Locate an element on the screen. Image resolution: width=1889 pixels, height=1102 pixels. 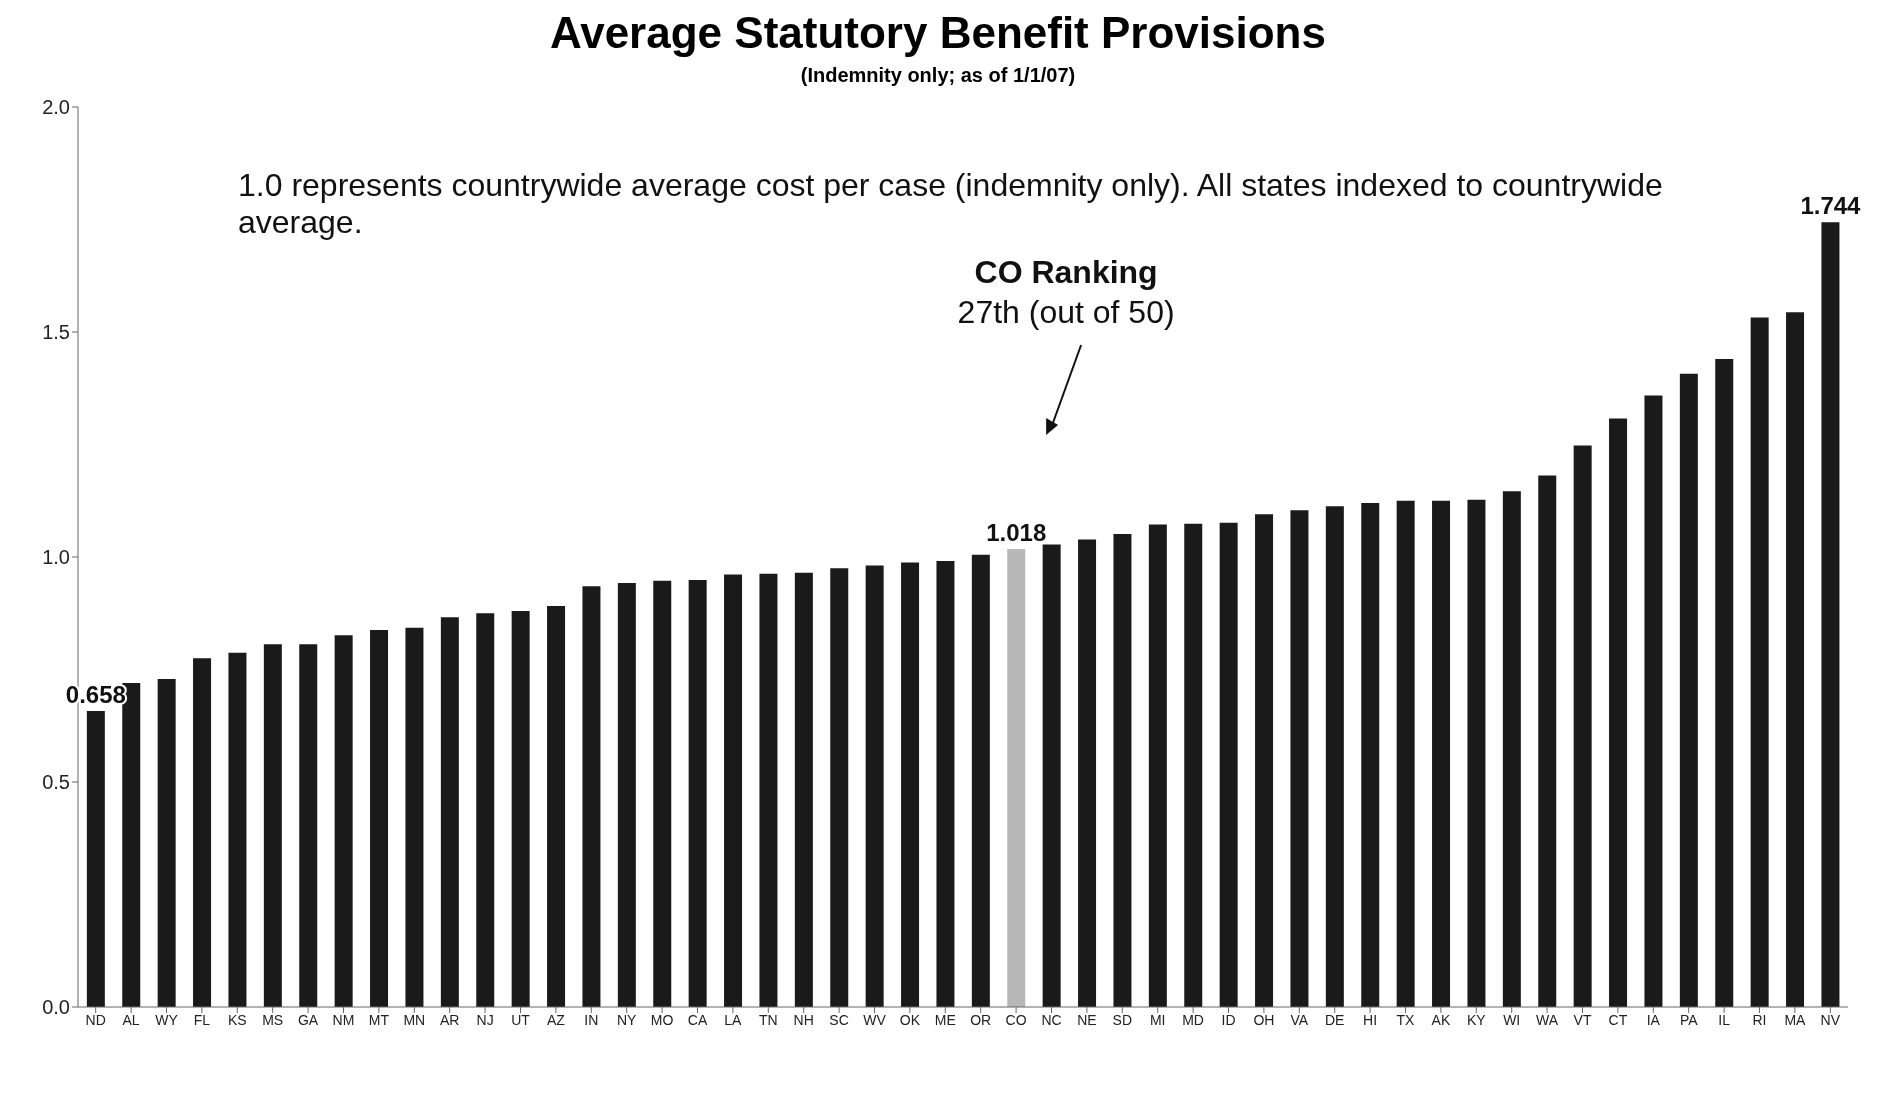
y-tick-label: 2.0 is located at coordinates (56, 107).